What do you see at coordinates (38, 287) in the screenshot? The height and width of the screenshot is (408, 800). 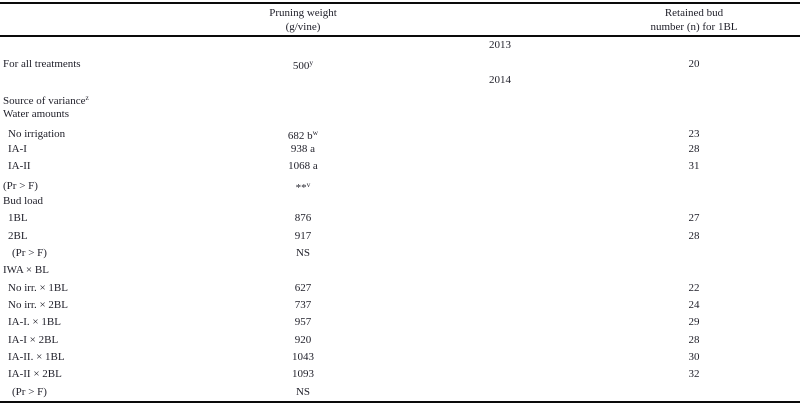 I see `row-label: No irr. × 1BL` at bounding box center [38, 287].